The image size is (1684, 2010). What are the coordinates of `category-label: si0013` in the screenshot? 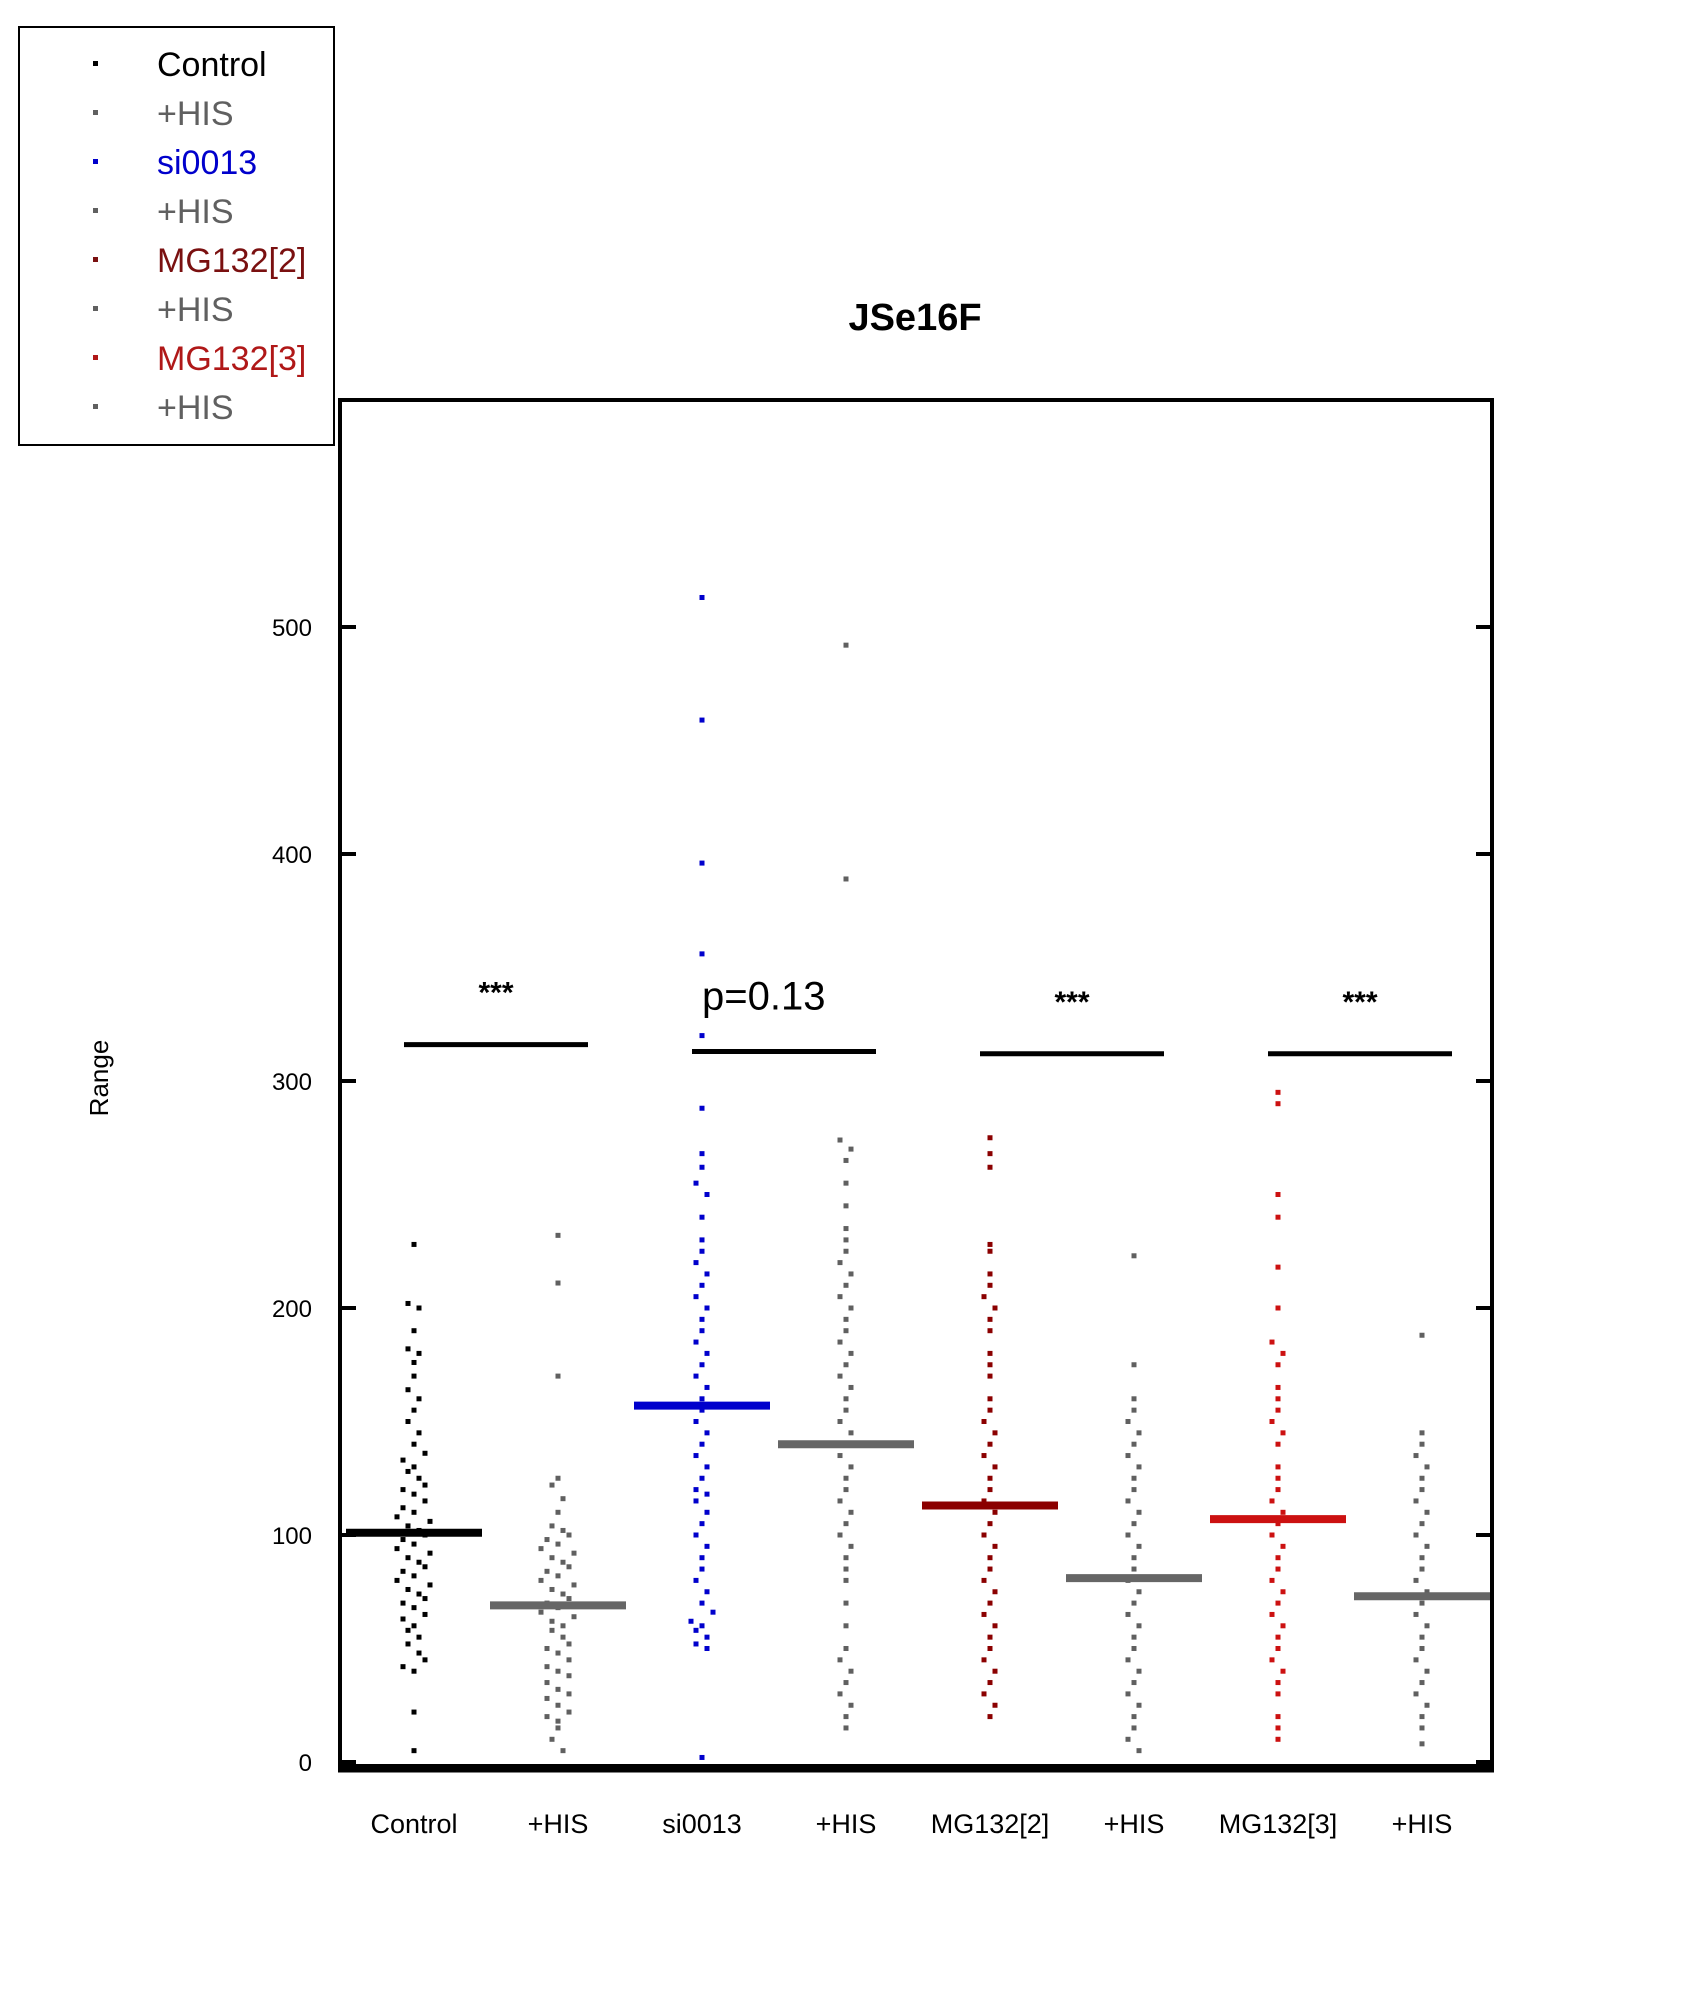 It's located at (702, 1824).